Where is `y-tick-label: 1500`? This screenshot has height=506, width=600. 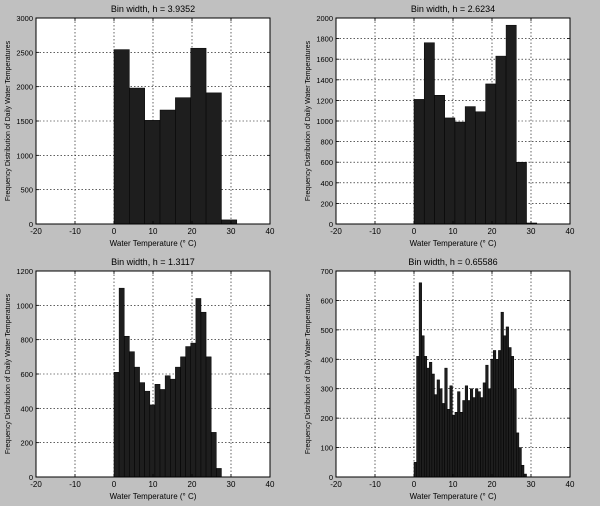
y-tick-label: 1500 is located at coordinates (24, 121).